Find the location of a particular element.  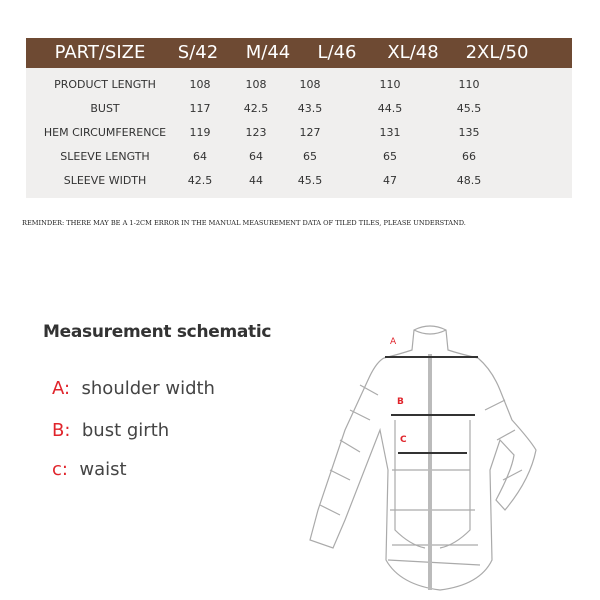

header-m: M/44 is located at coordinates (268, 52).